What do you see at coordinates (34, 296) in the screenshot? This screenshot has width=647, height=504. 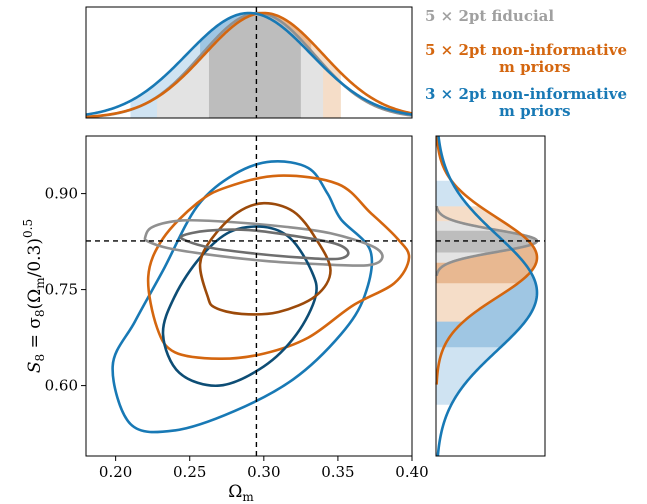 I see `y-axis-label: S8 = σ8(Ωm/0.3)0.5` at bounding box center [34, 296].